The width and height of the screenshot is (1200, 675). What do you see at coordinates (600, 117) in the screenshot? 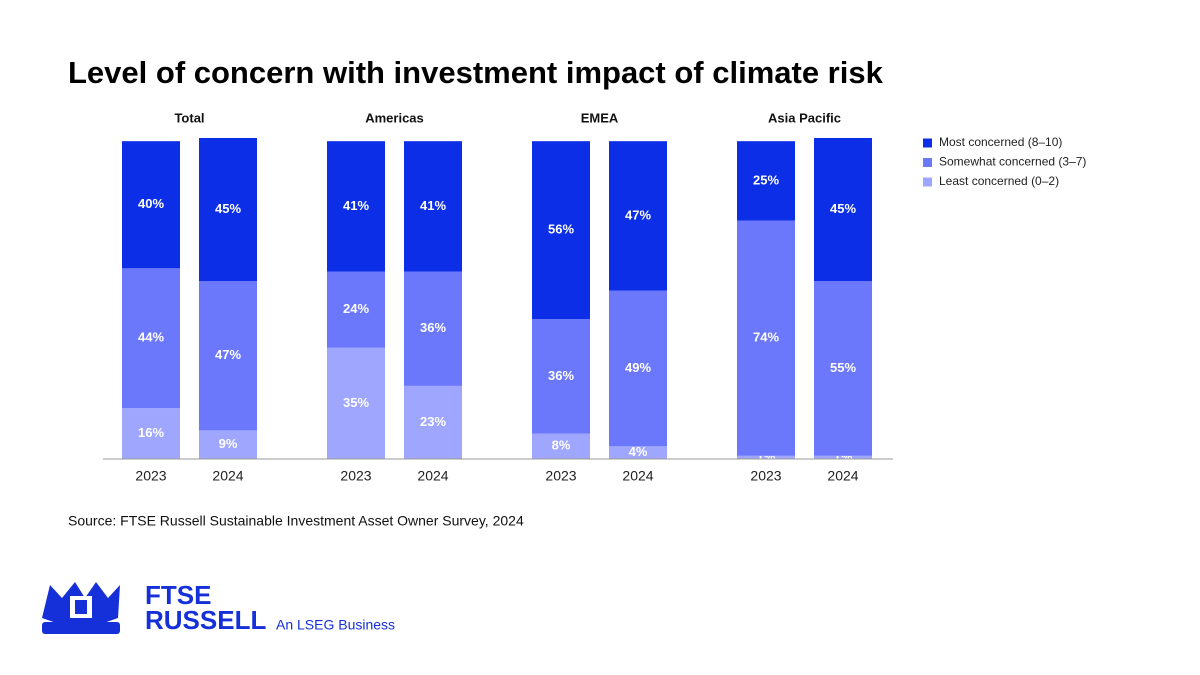
I see `group-label: EMEA` at bounding box center [600, 117].